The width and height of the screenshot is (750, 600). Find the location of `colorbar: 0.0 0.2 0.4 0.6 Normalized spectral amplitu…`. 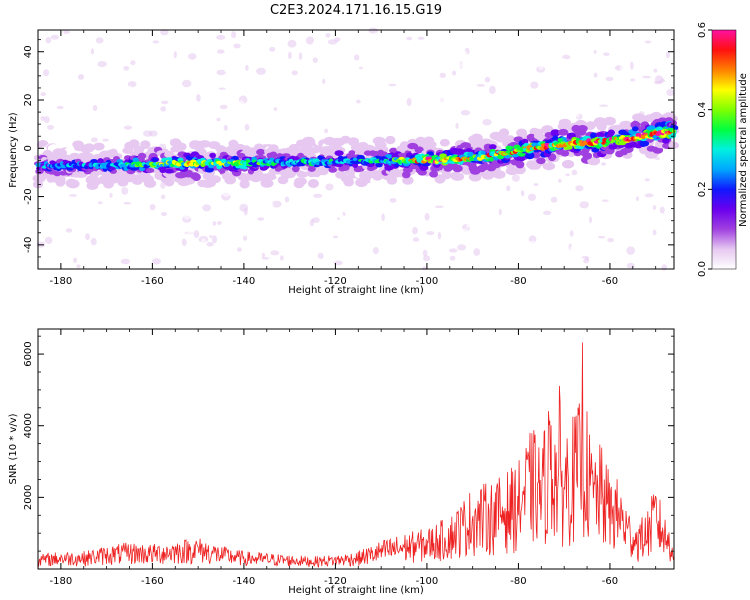

colorbar: 0.0 0.2 0.4 0.6 Normalized spectral amplitu… is located at coordinates (723, 149).